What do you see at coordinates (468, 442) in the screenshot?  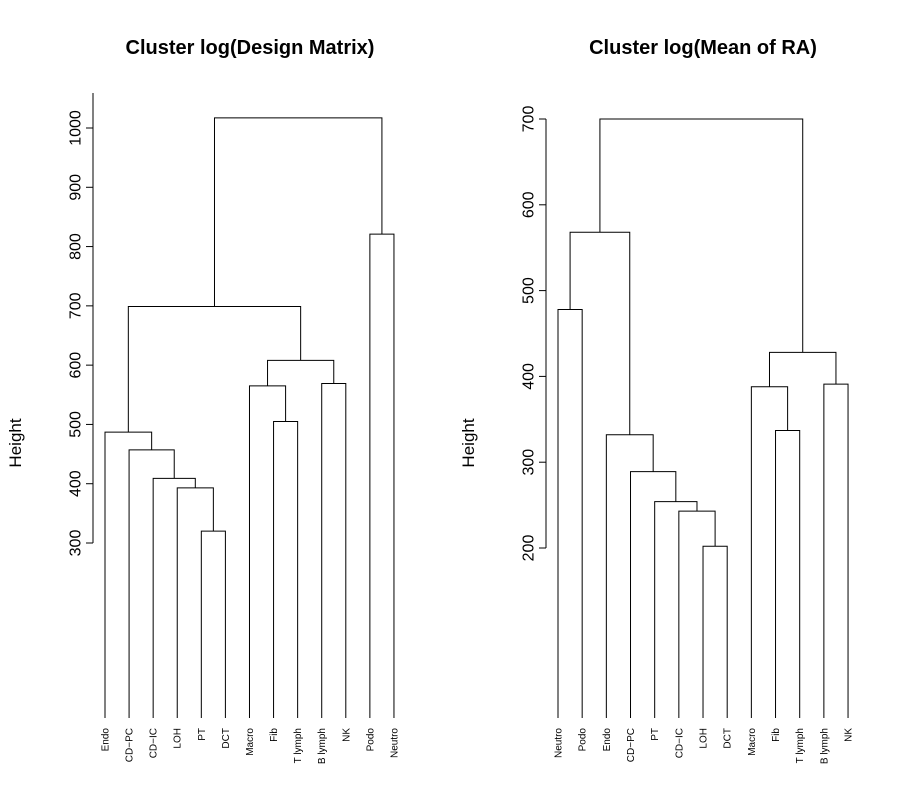 I see `y-axis-label-mean-ra: Height` at bounding box center [468, 442].